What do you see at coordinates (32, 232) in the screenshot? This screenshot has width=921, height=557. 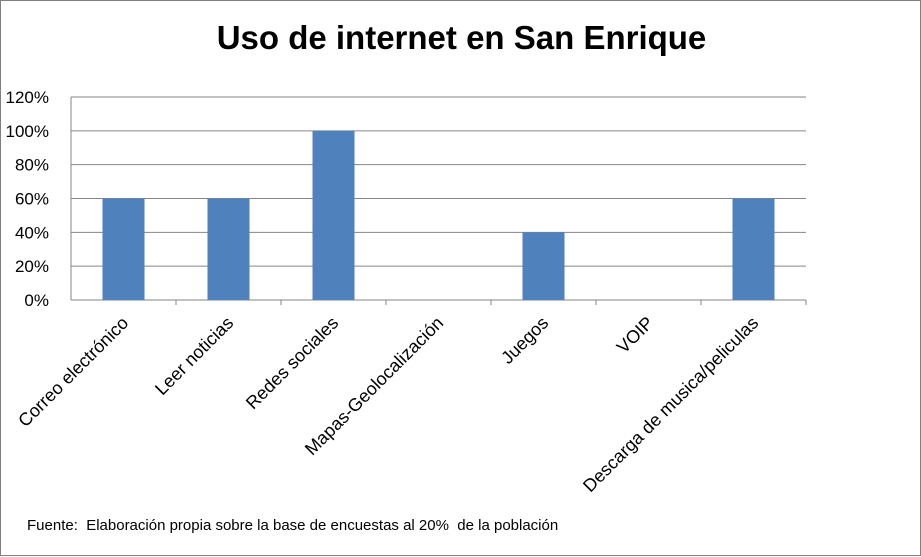 I see `y-tick-label: 40%` at bounding box center [32, 232].